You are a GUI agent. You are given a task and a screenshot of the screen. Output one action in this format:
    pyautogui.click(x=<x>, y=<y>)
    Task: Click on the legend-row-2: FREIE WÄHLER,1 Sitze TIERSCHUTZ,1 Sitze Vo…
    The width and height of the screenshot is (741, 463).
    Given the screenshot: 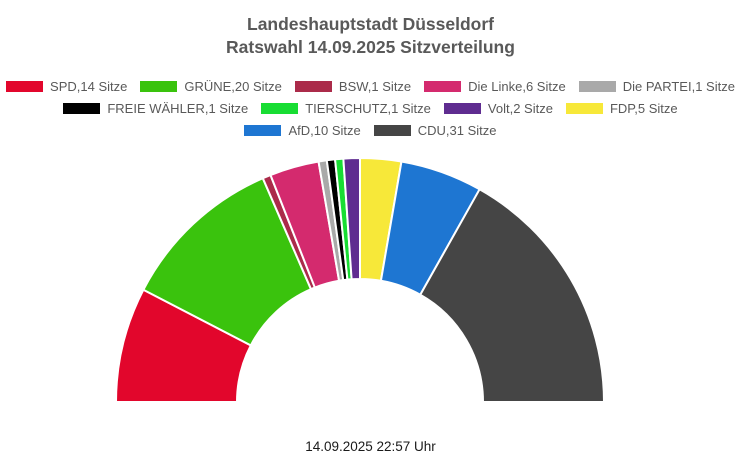 What is the action you would take?
    pyautogui.click(x=370, y=108)
    